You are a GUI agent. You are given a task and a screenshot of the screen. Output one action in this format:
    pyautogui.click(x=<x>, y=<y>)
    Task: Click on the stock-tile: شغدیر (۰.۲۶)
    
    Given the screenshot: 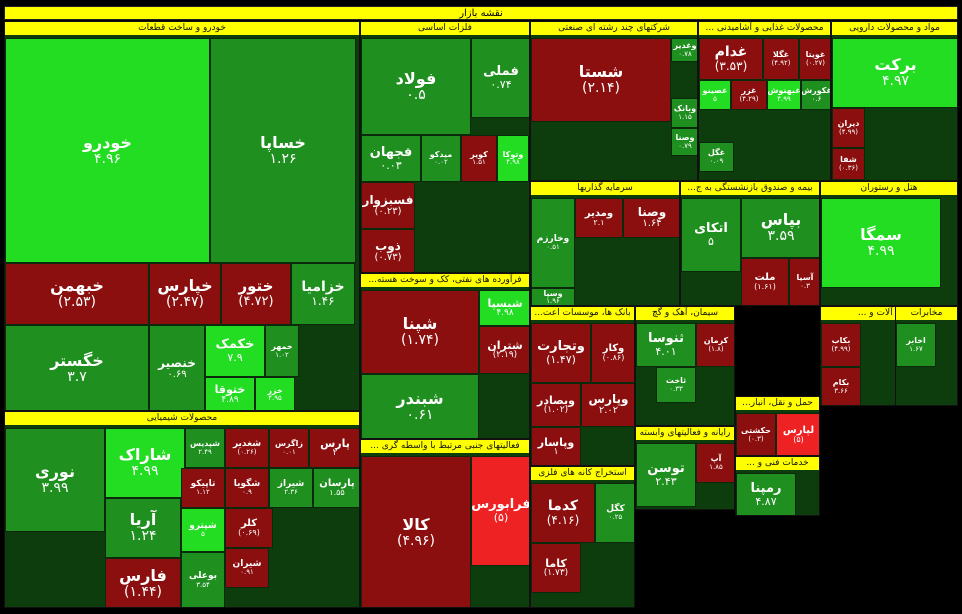 What is the action you would take?
    pyautogui.click(x=247, y=448)
    